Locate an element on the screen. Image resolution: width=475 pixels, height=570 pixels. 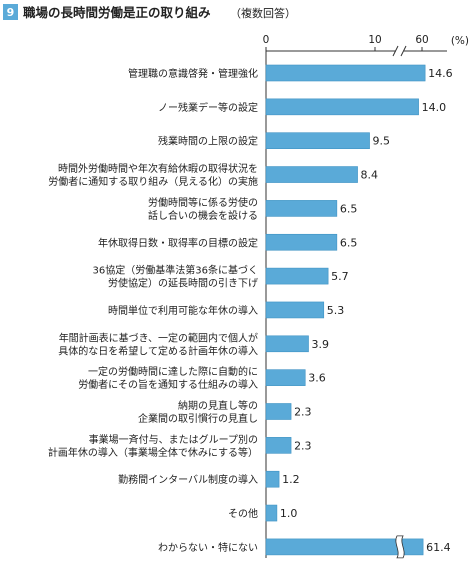
value-label: 3.9 is located at coordinates (321, 344).